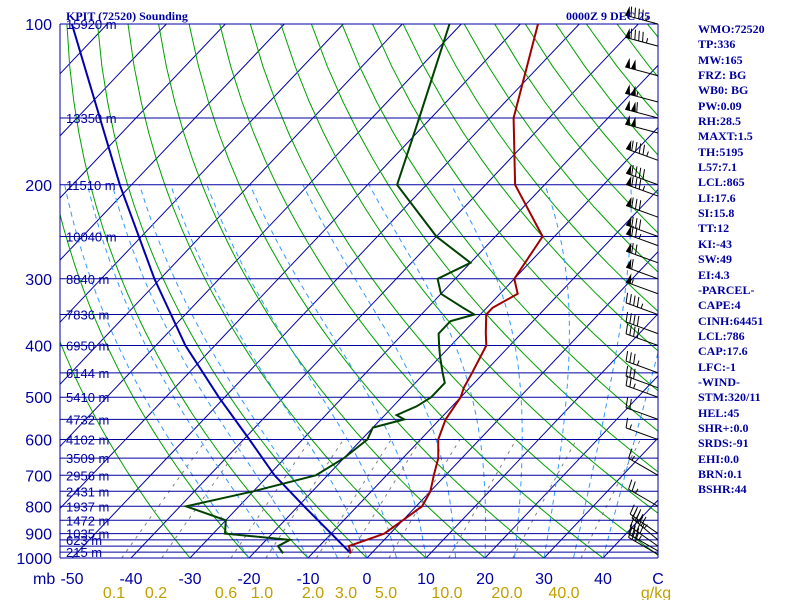 Image resolution: width=800 pixels, height=600 pixels. I want to click on index-line: CINH:64451, so click(731, 320).